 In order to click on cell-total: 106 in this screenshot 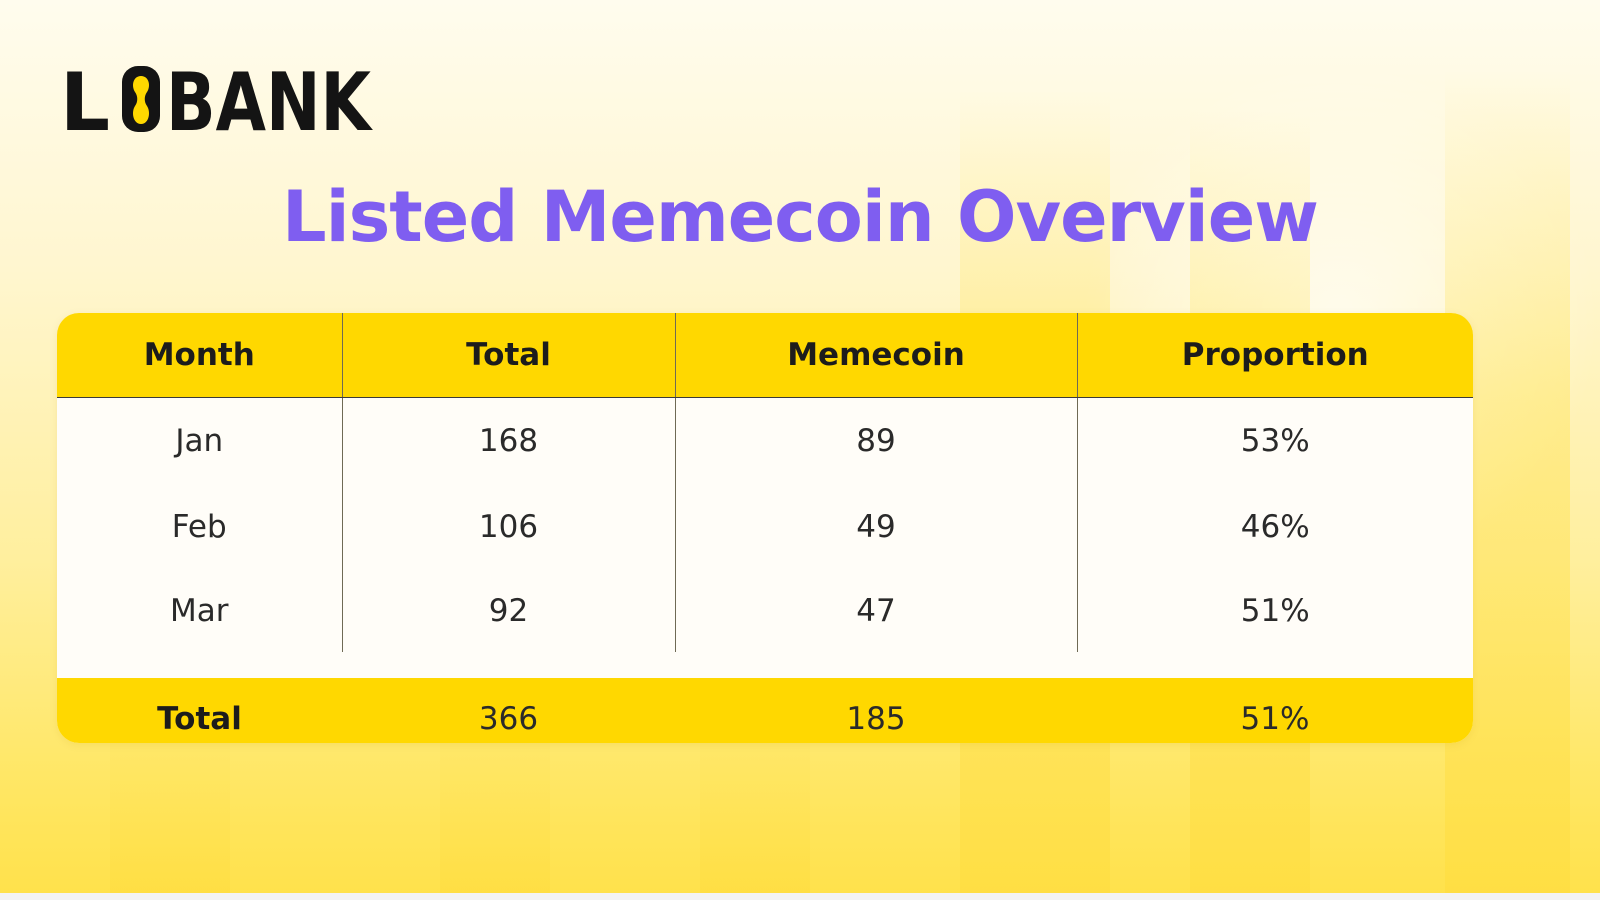, I will do `click(508, 527)`.